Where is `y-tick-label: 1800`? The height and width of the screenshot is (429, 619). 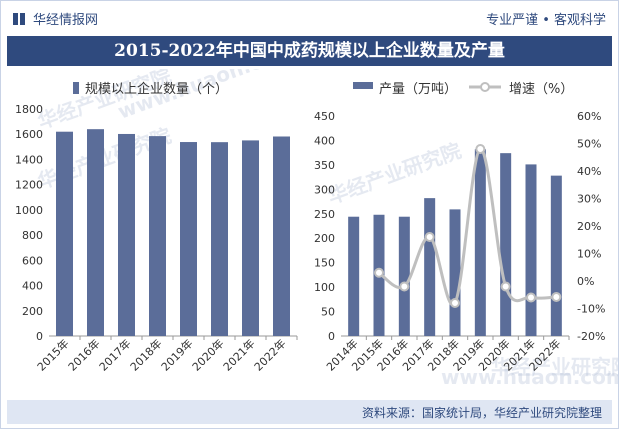 y-tick-label: 1800 is located at coordinates (29, 109).